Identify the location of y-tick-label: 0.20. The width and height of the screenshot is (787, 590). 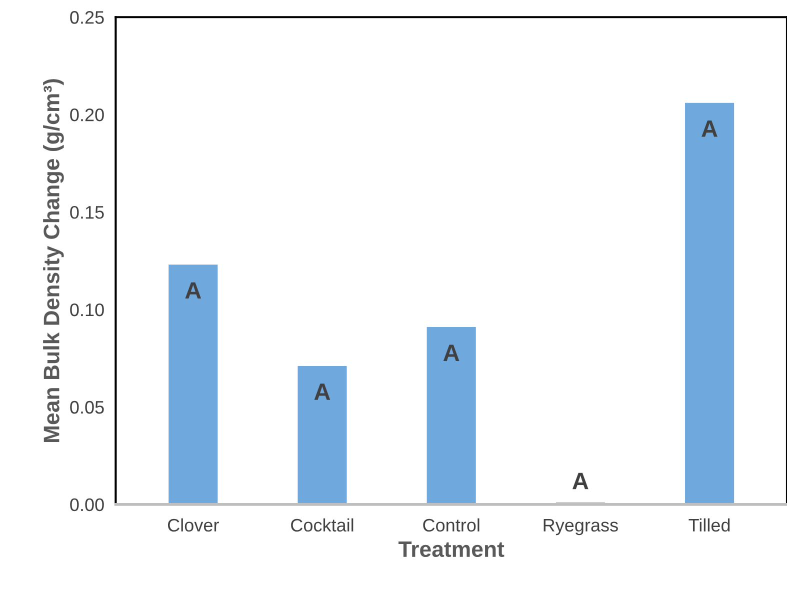
(87, 115).